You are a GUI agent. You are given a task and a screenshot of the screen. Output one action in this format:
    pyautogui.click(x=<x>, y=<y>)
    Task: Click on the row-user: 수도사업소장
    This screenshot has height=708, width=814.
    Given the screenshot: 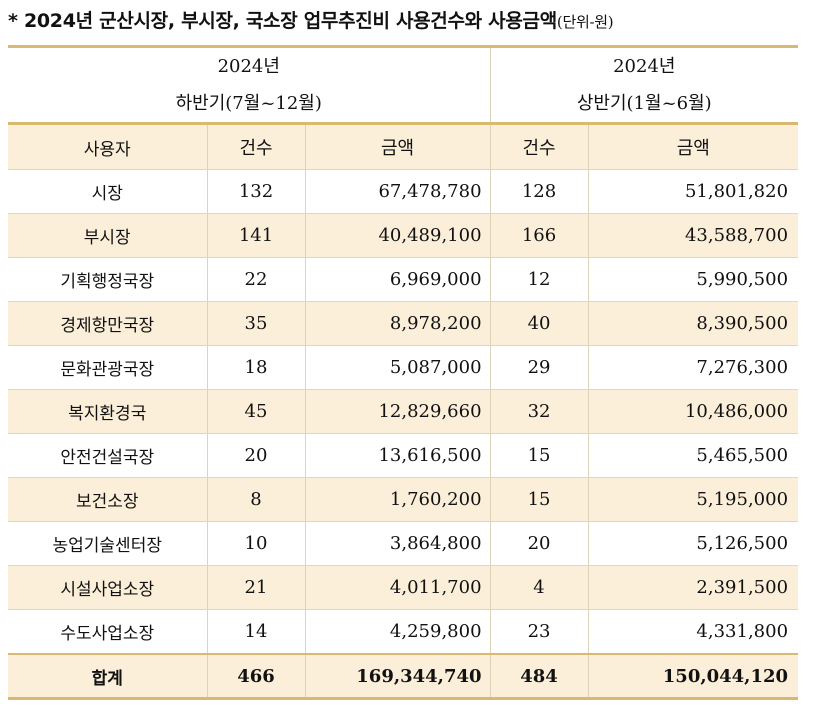 What is the action you would take?
    pyautogui.click(x=108, y=632)
    